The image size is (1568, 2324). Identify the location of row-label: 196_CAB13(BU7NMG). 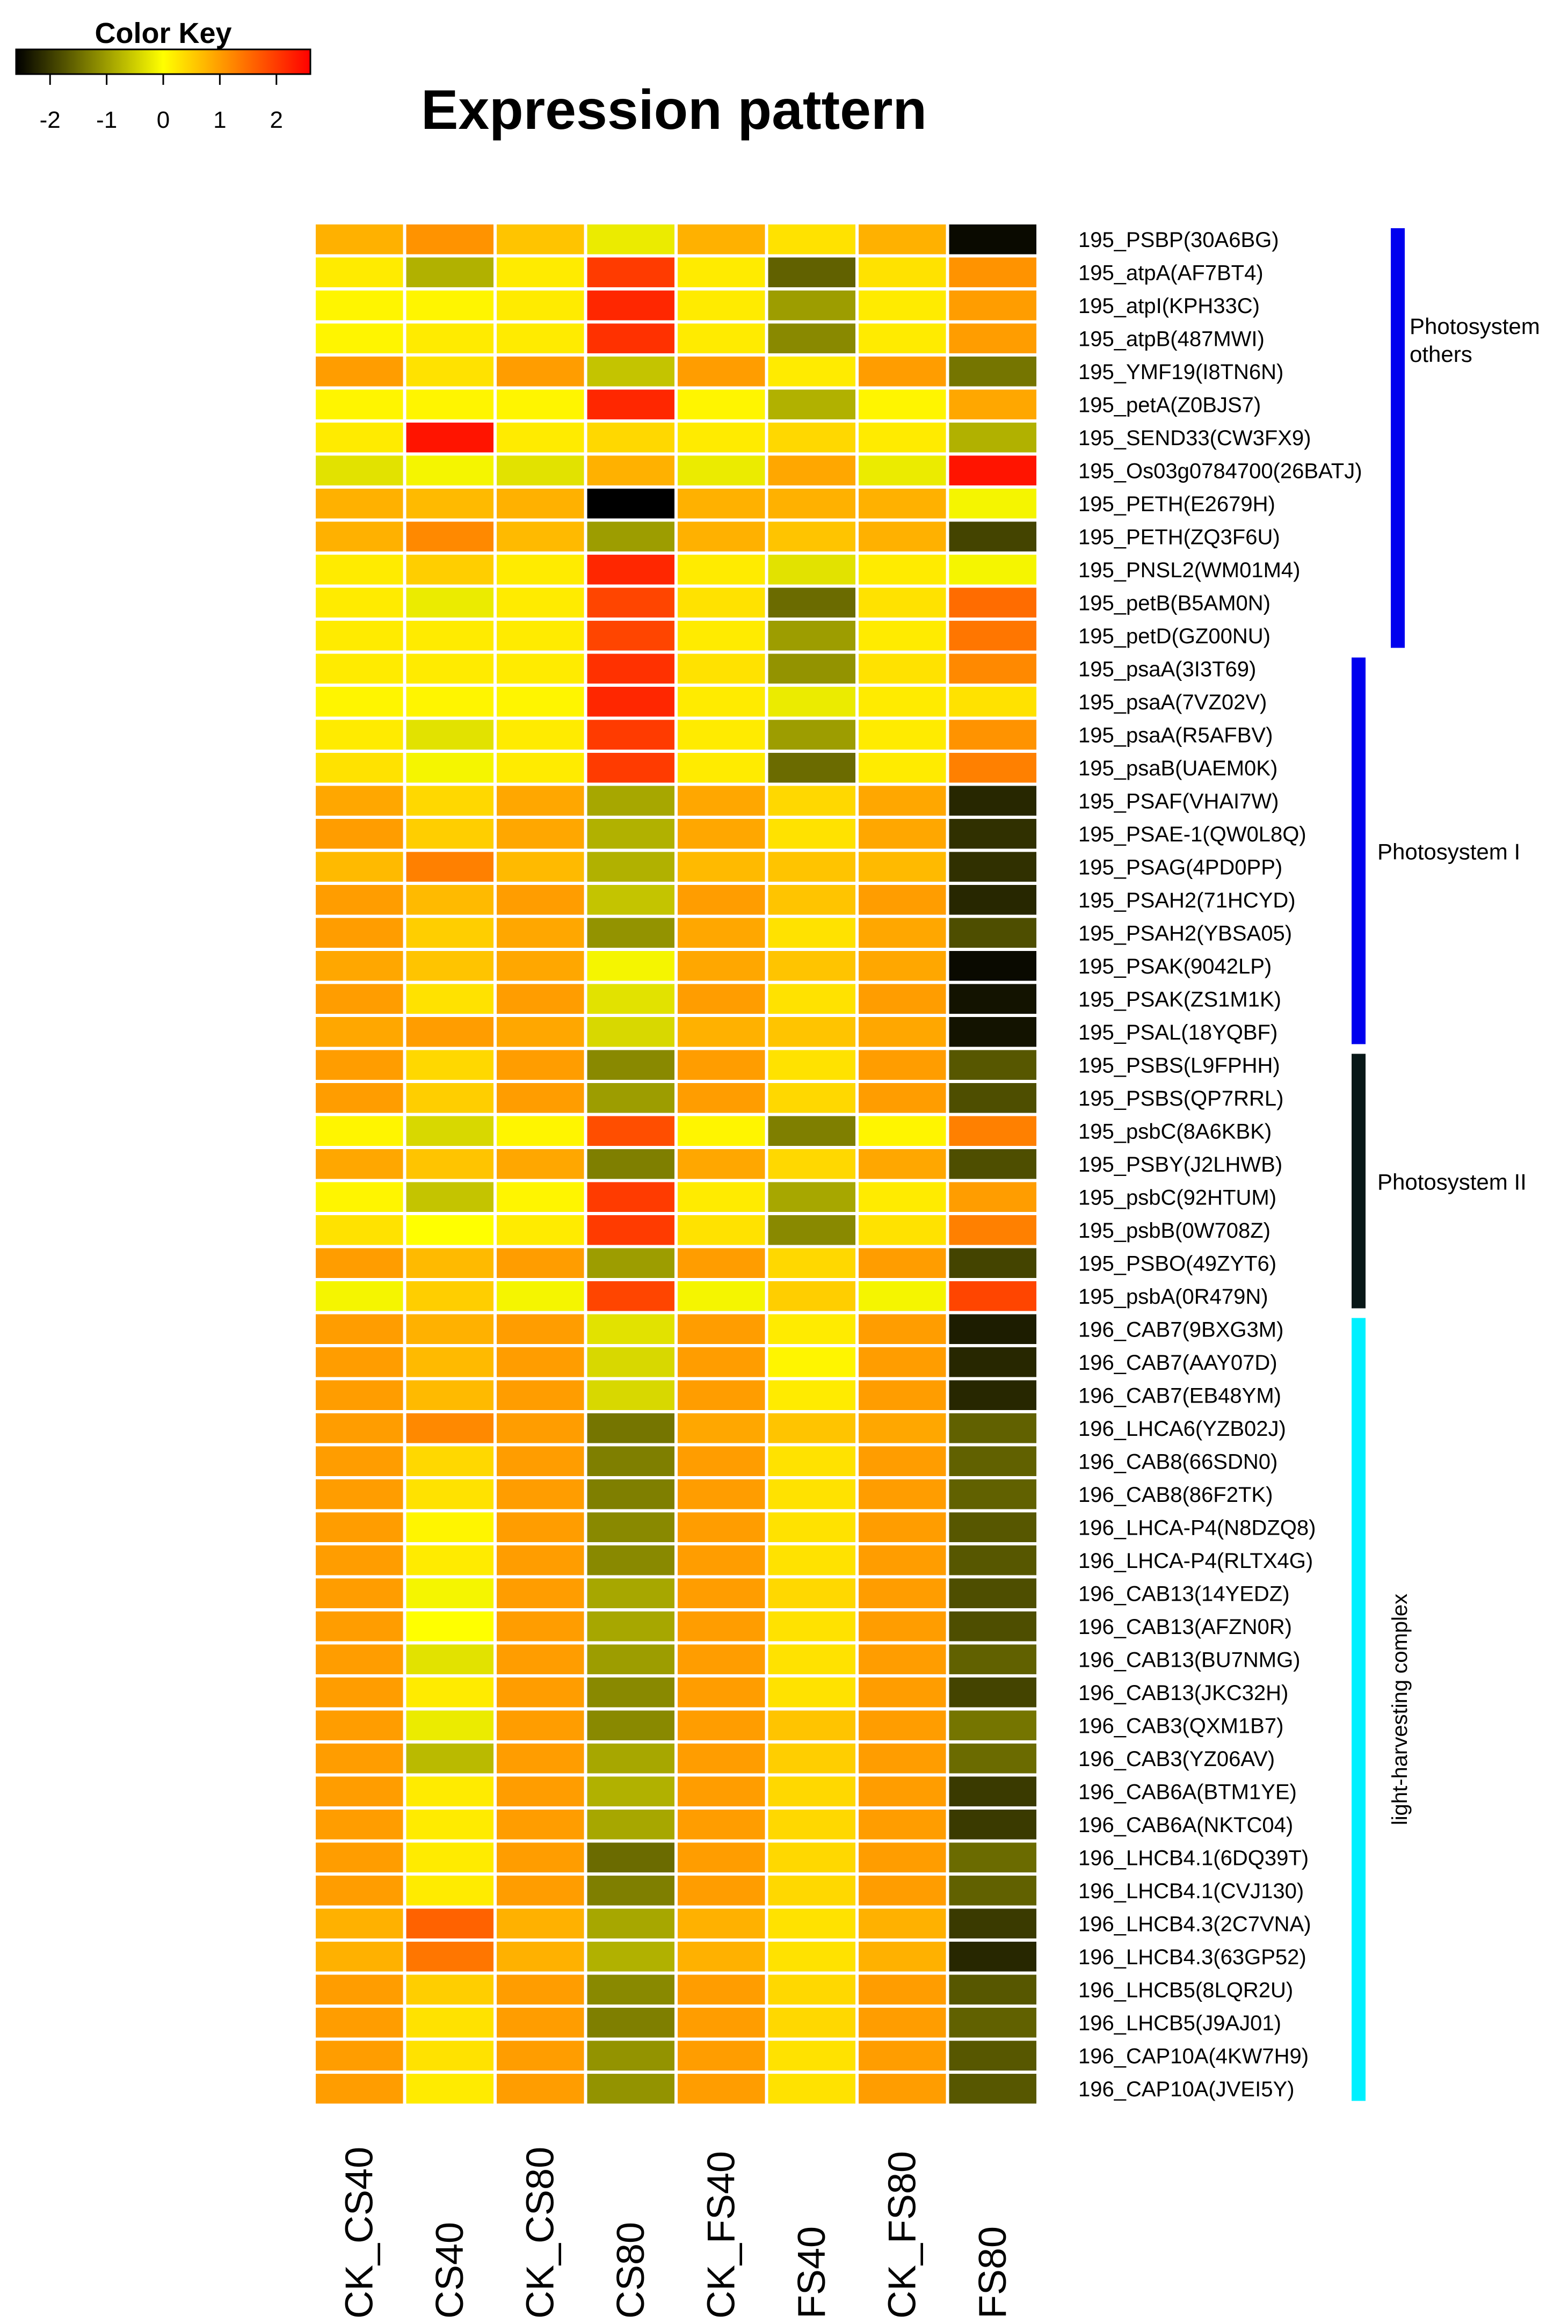
(1190, 1660).